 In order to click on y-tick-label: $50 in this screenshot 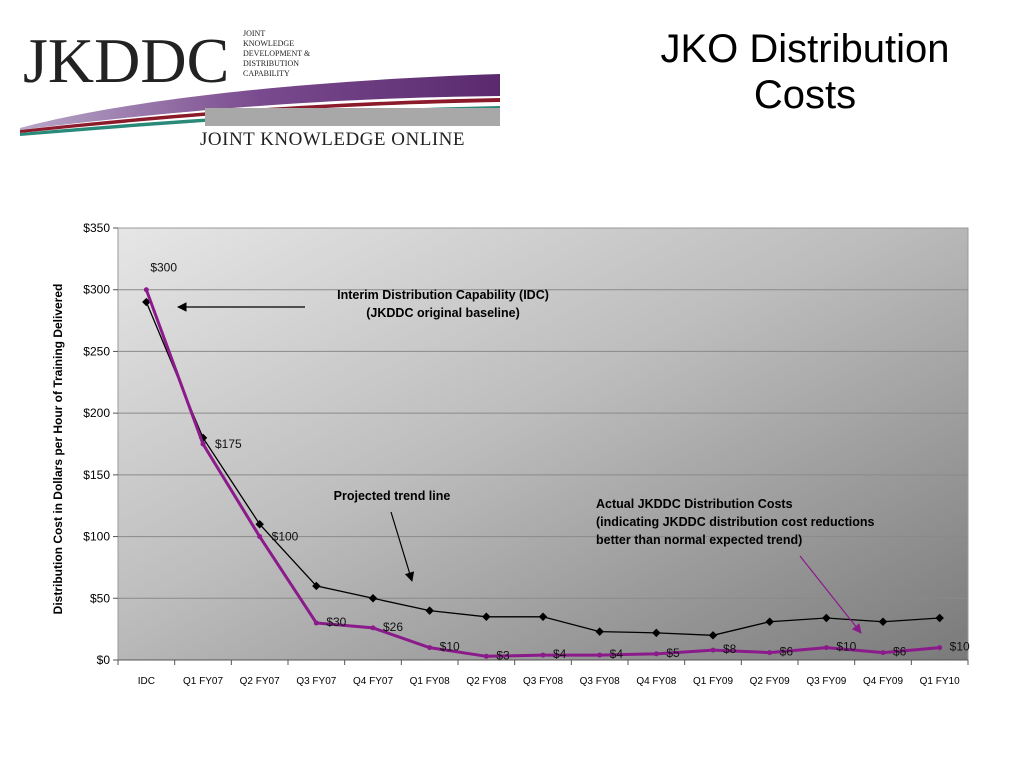, I will do `click(100, 598)`.